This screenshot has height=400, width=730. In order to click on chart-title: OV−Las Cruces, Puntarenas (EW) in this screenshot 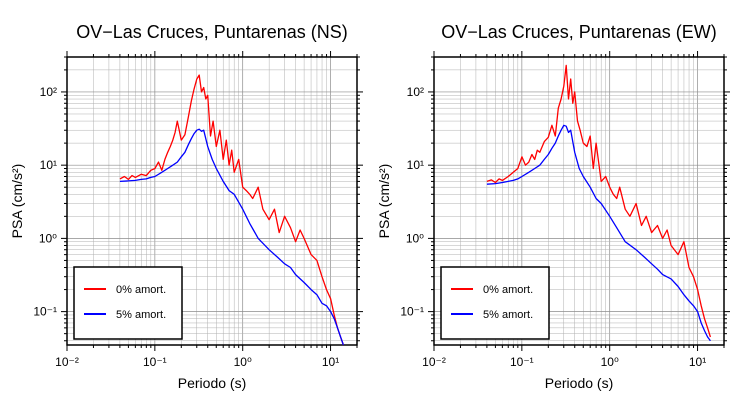, I will do `click(579, 32)`.